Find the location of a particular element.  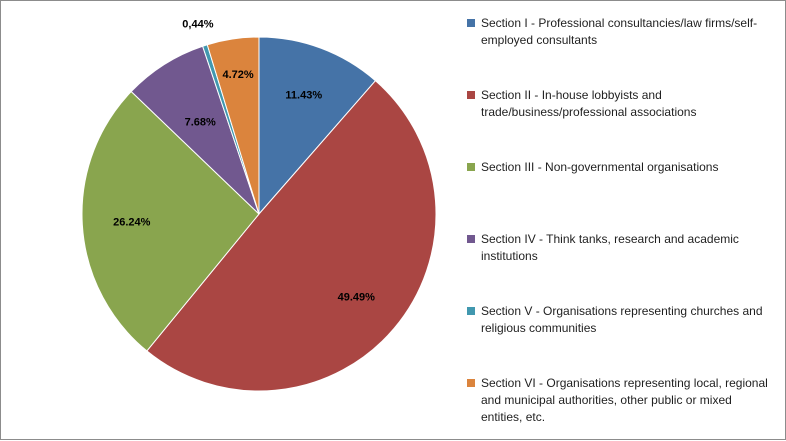

pie-label-section-2: 49.49% is located at coordinates (357, 297).